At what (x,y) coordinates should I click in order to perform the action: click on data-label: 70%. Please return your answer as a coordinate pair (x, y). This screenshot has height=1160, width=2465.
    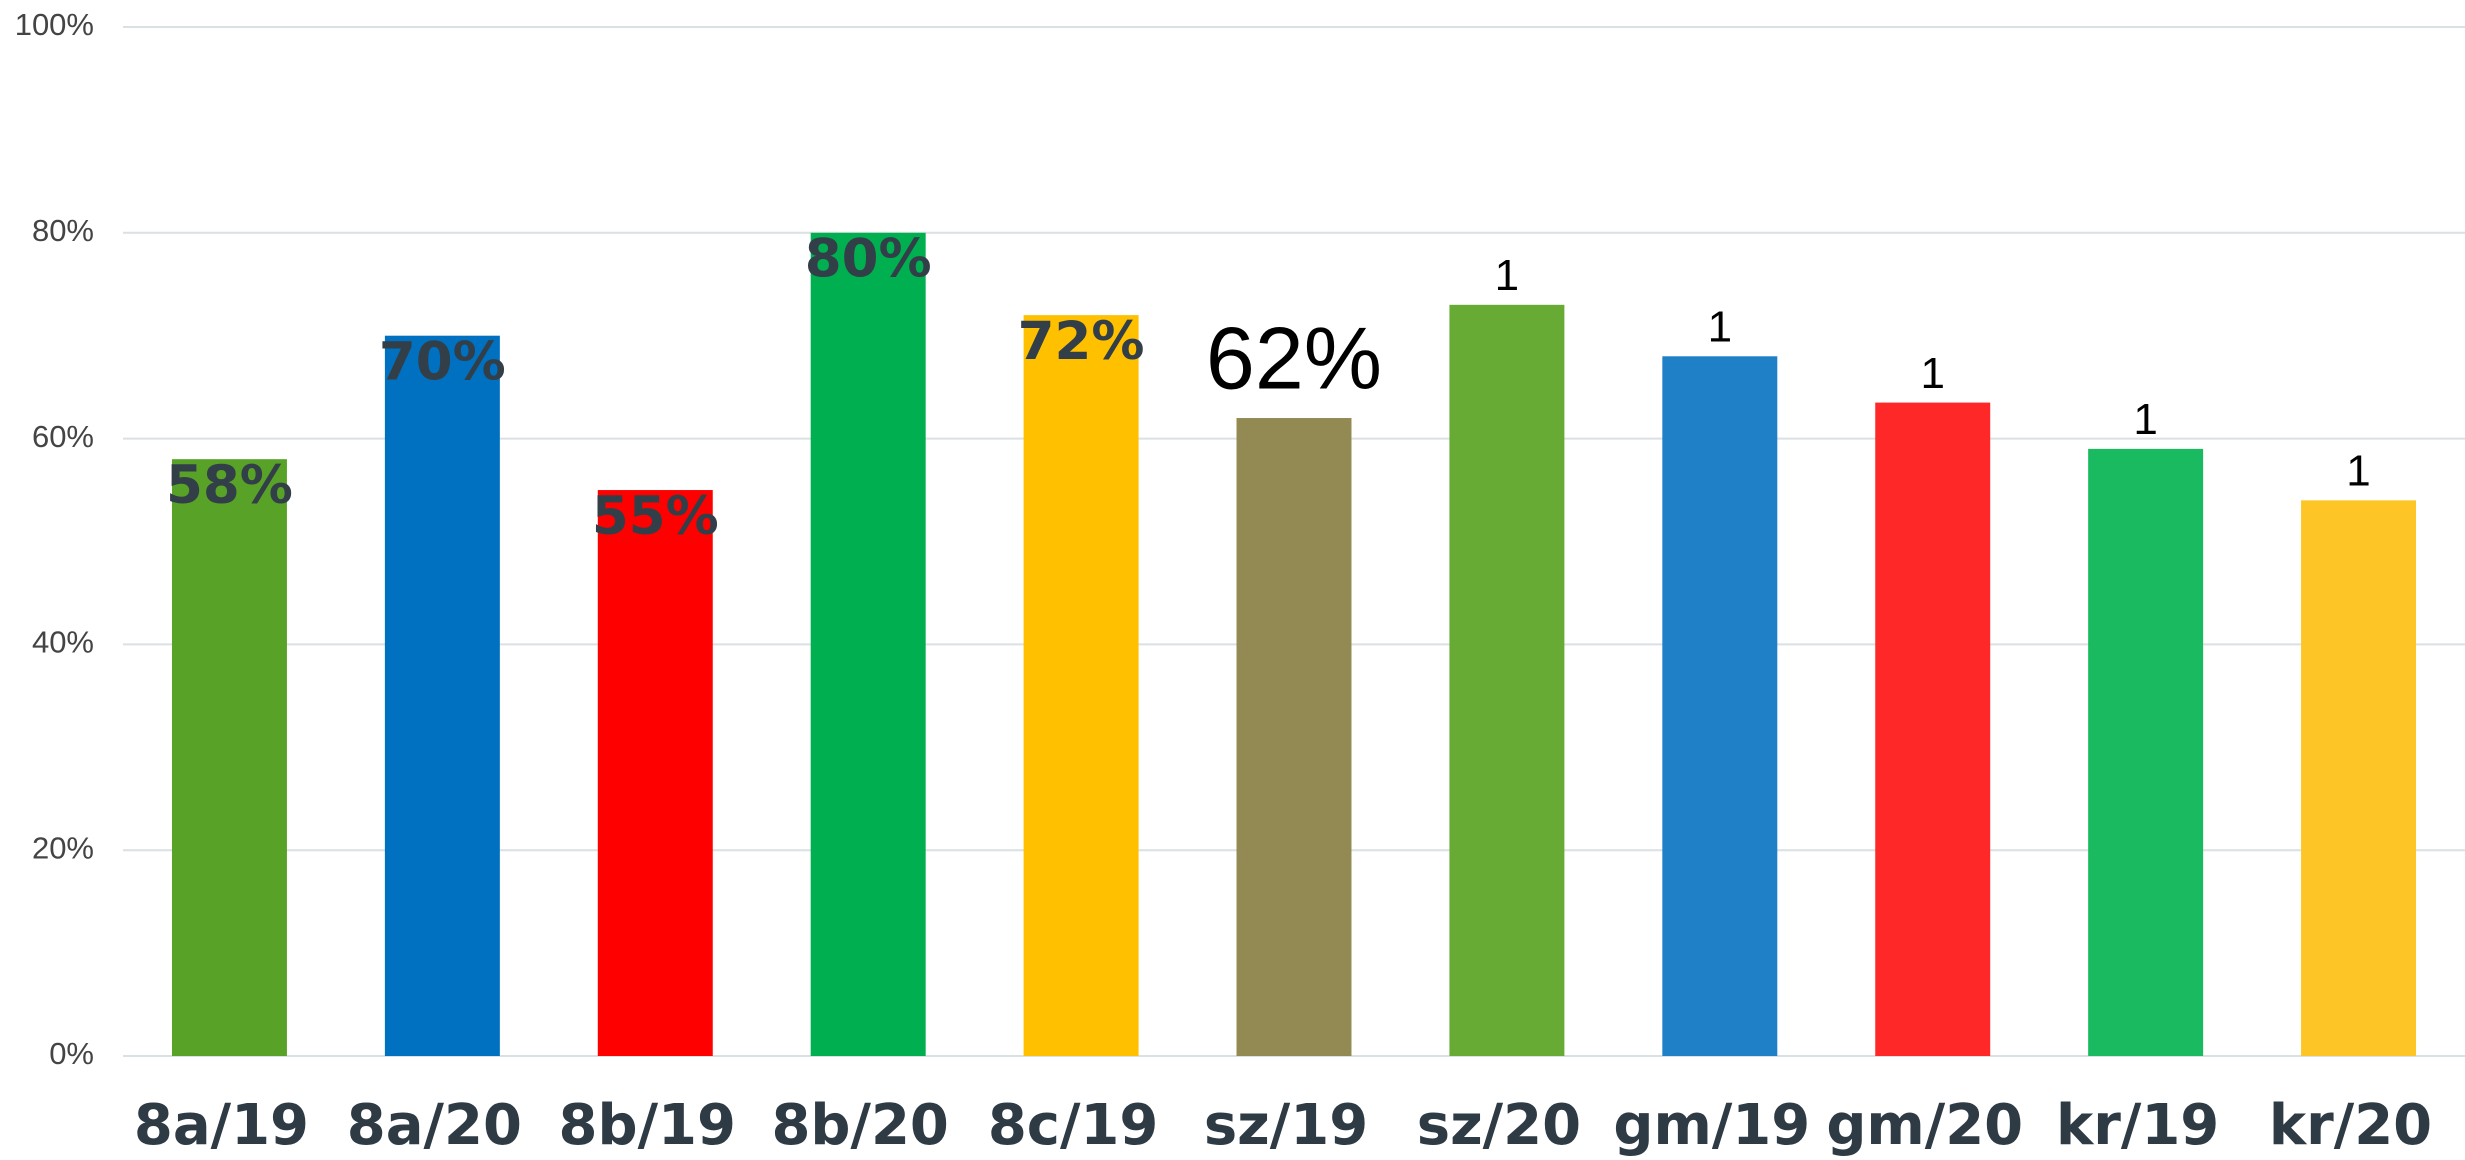
    Looking at the image, I should click on (442, 361).